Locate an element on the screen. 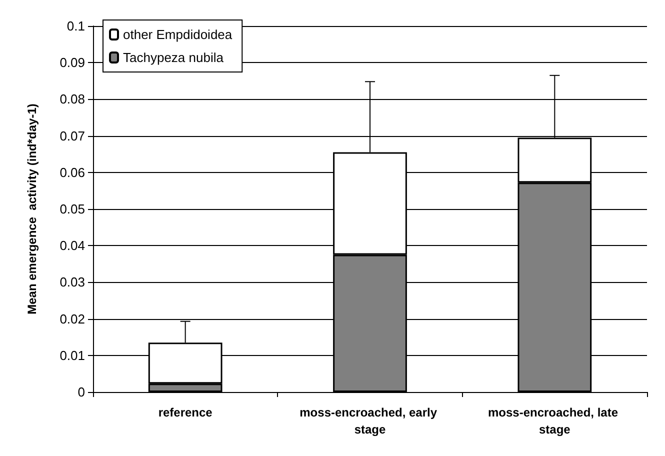 The width and height of the screenshot is (665, 456). y-tick-label: 0 is located at coordinates (81, 392).